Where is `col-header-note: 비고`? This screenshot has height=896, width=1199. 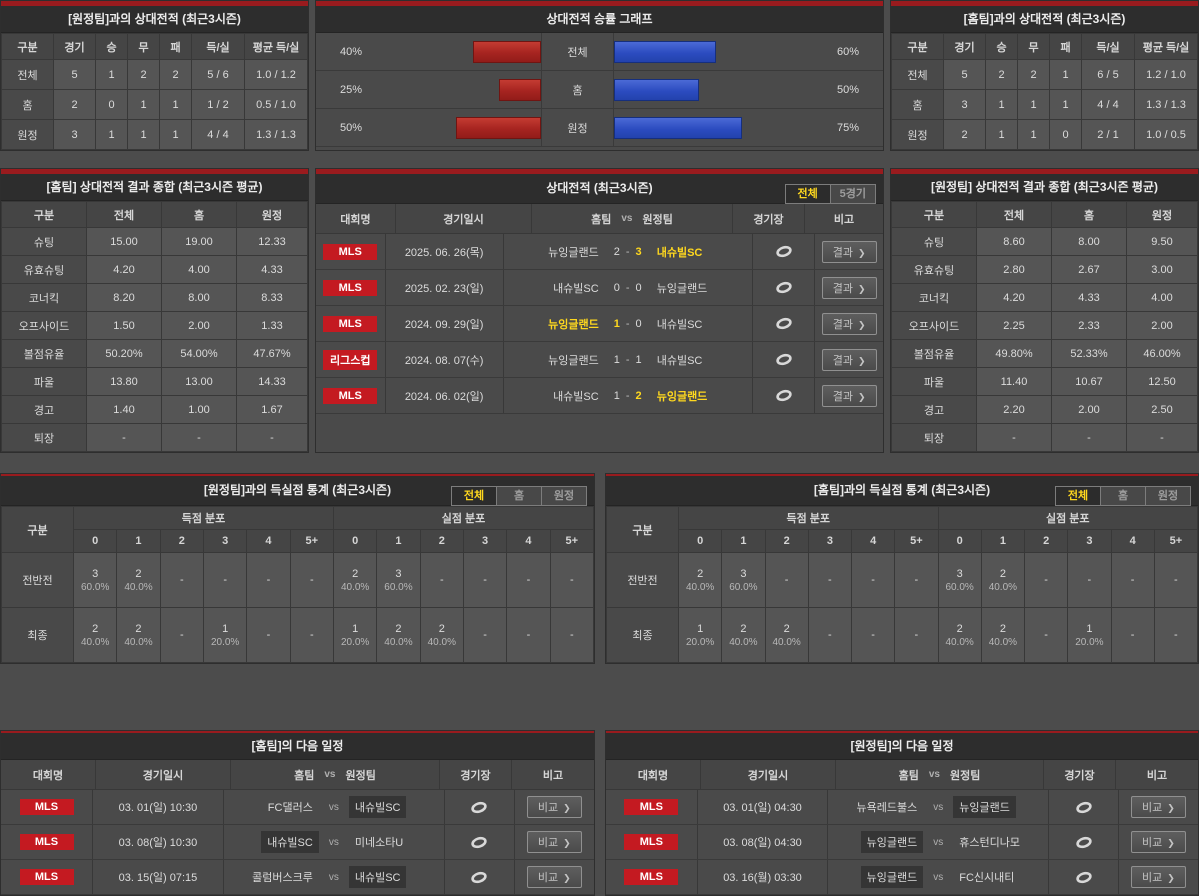 col-header-note: 비고 is located at coordinates (553, 775).